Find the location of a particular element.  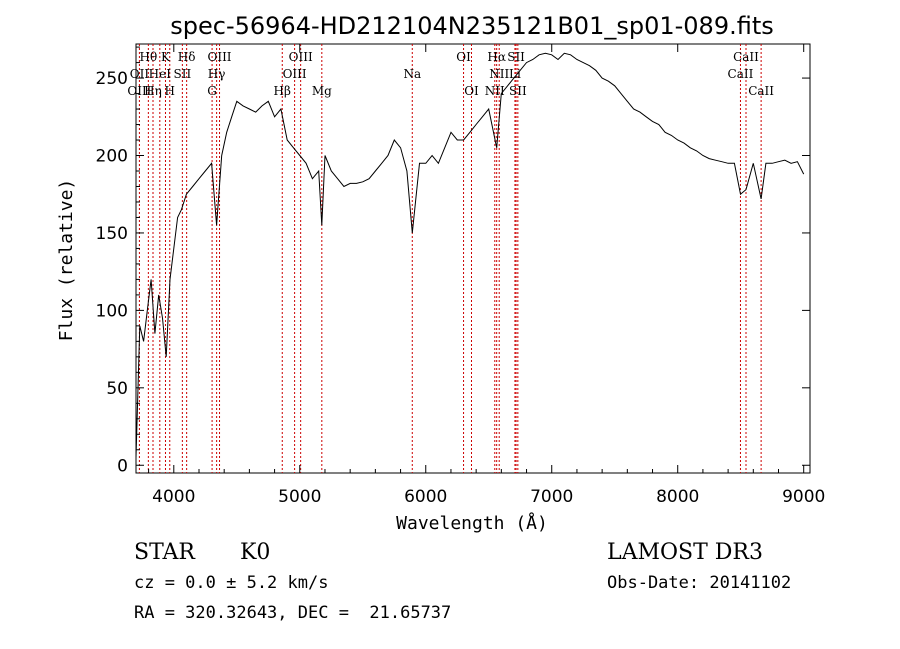

y-tick-label: 250 is located at coordinates (112, 79).